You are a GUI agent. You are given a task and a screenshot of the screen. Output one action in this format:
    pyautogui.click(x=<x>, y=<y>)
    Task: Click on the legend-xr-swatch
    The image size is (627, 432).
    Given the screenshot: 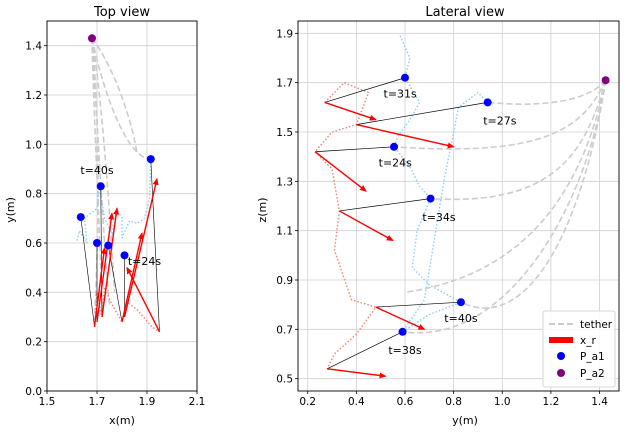 What is the action you would take?
    pyautogui.click(x=561, y=340)
    